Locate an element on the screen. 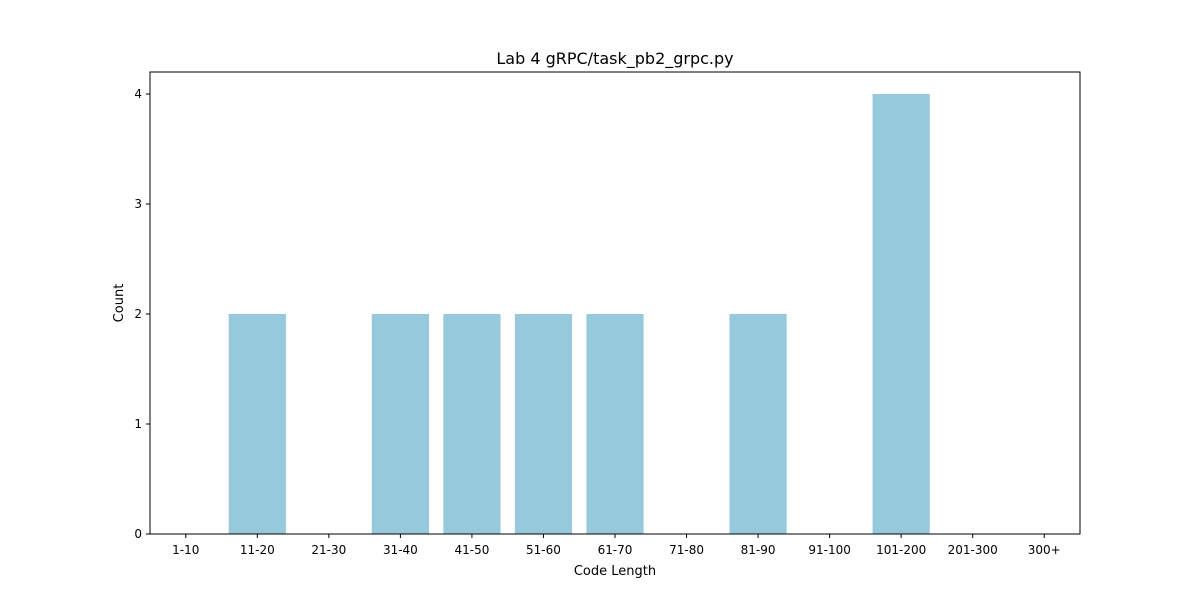 The height and width of the screenshot is (600, 1200). x-tick-label: 91-100 is located at coordinates (829, 550).